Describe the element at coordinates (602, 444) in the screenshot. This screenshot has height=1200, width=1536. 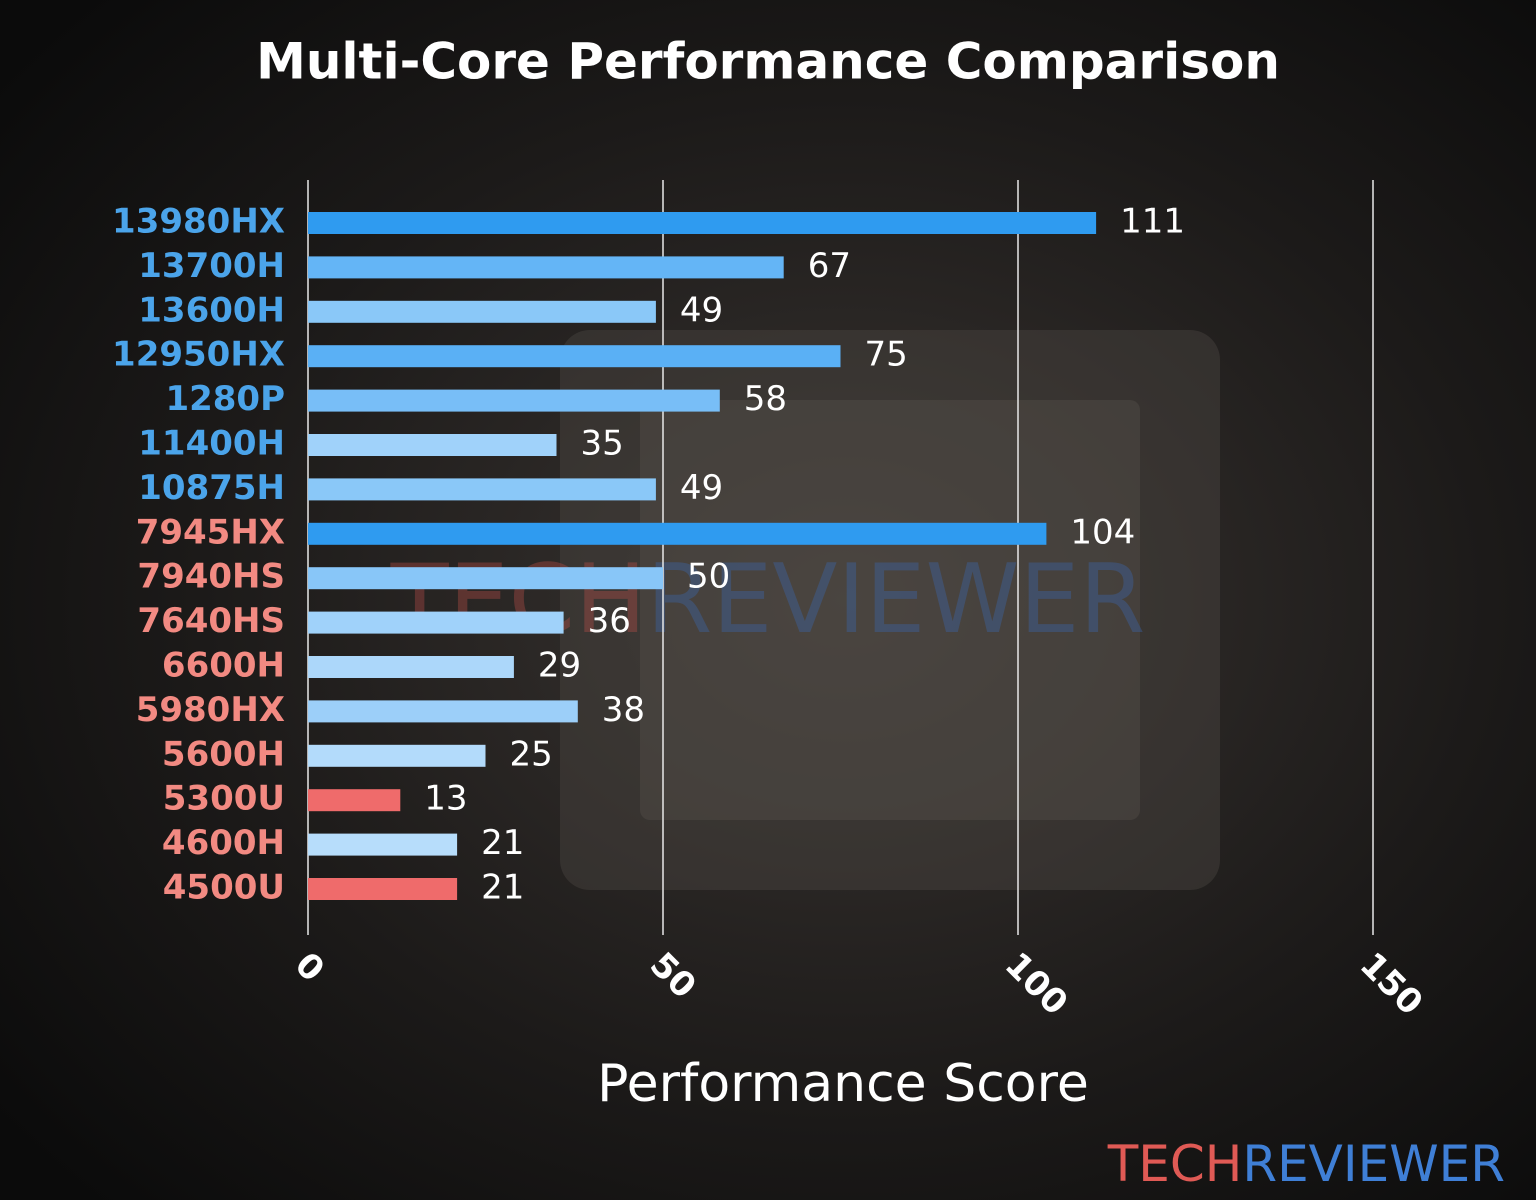
I see `value-label: 35` at that location.